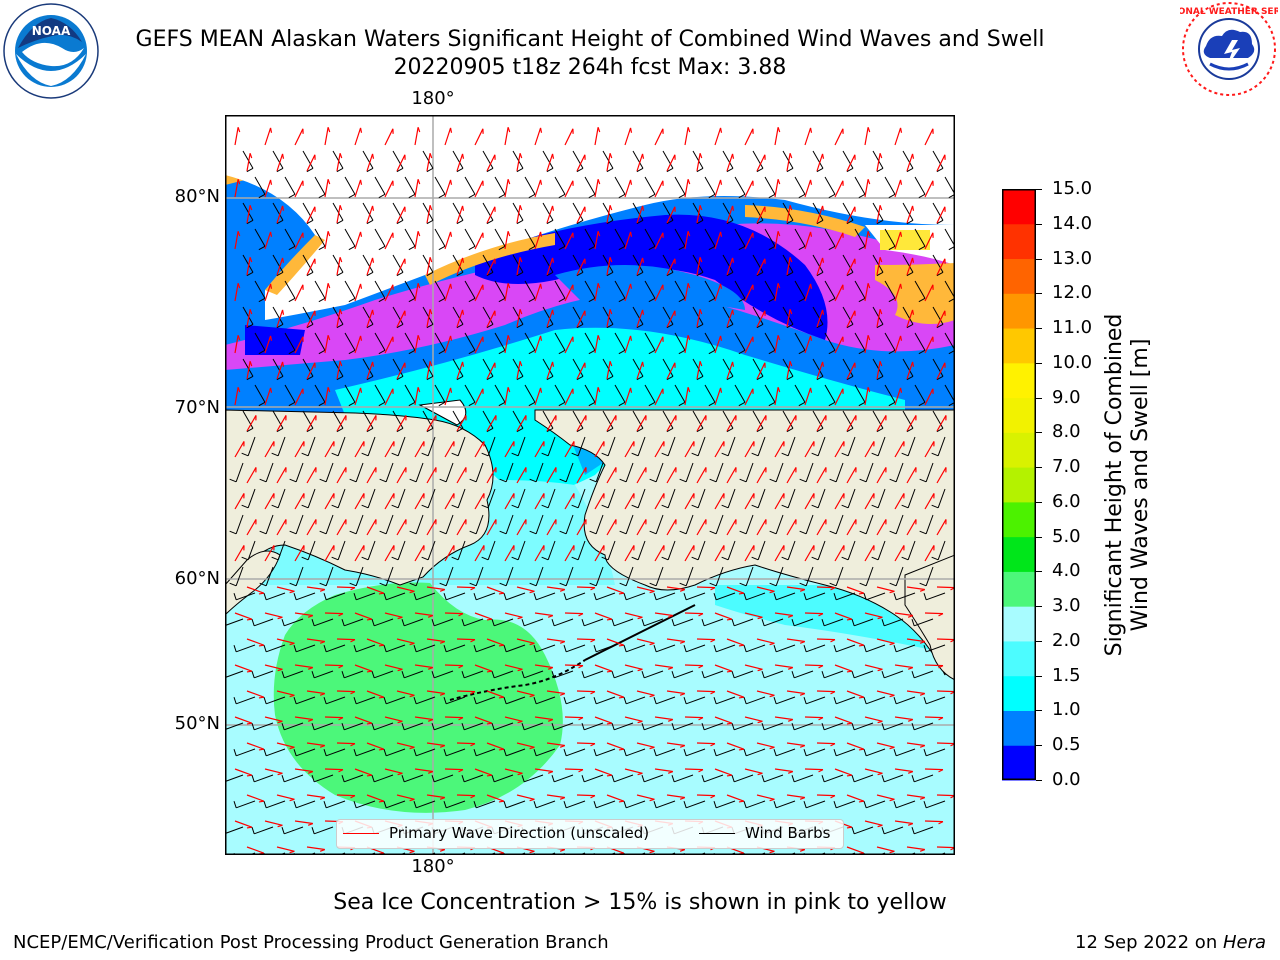 Image resolution: width=1280 pixels, height=960 pixels. I want to click on alaska-peninsula, so click(640, 632).